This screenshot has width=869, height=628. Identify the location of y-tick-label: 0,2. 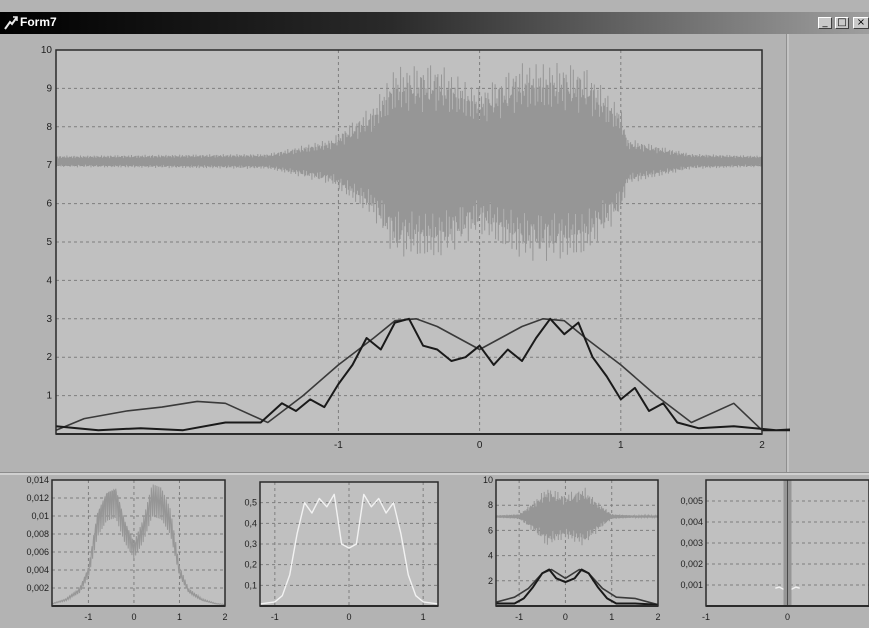
(250, 565).